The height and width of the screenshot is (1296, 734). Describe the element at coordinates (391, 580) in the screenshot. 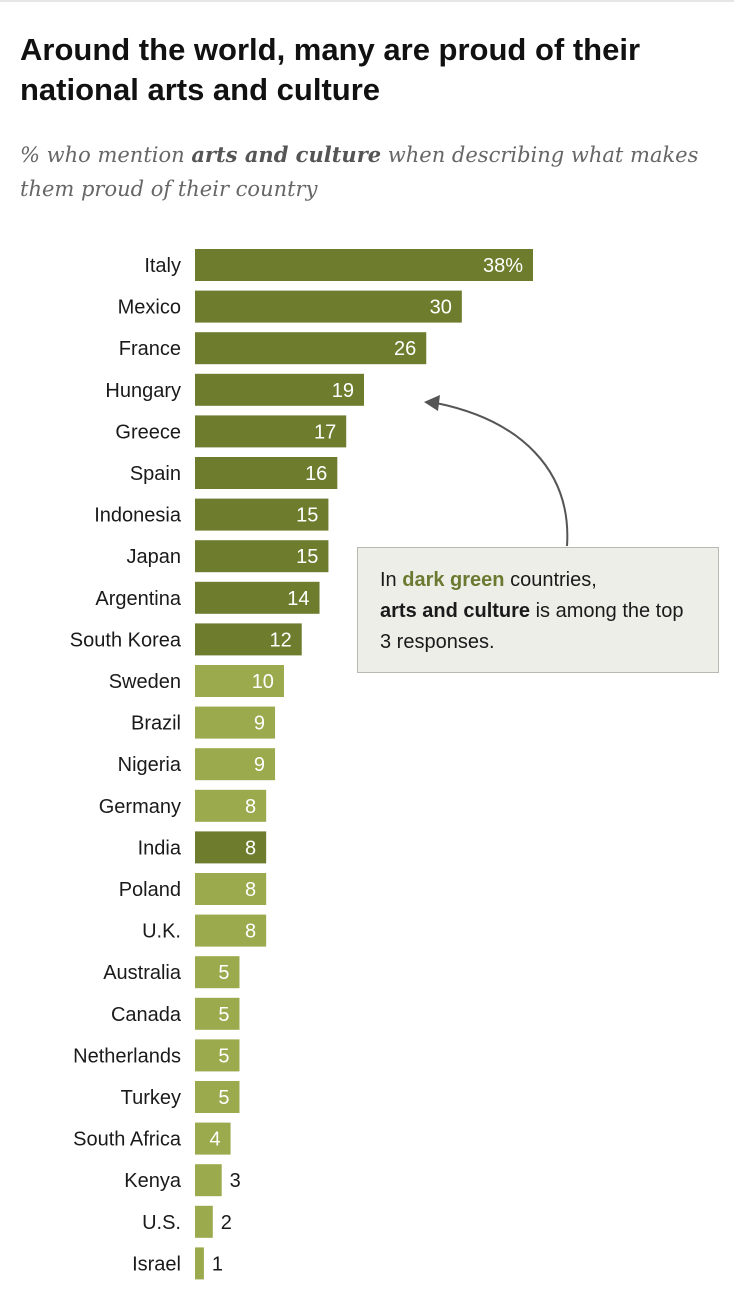

I see `callout-text-1: In` at that location.